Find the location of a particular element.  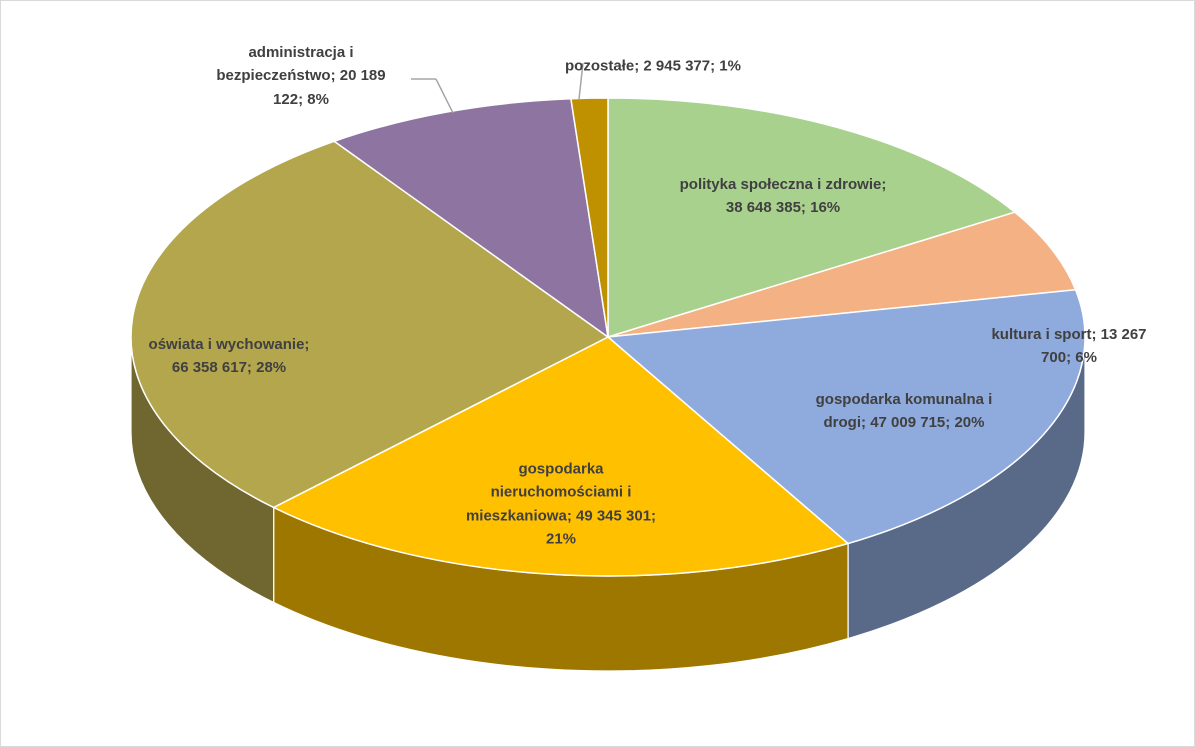

label-percent: 16% is located at coordinates (825, 207).